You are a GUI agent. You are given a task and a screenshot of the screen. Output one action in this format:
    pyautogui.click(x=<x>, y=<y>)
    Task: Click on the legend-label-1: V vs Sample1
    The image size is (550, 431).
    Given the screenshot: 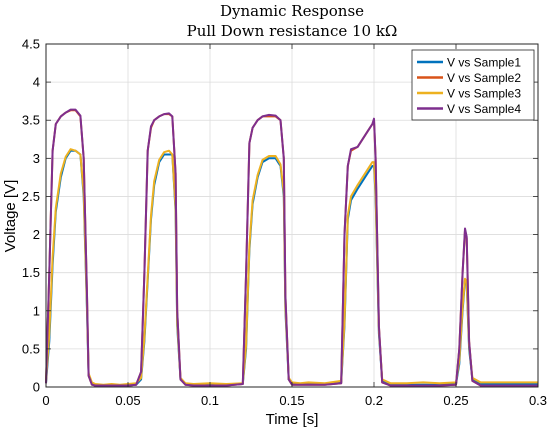 What is the action you would take?
    pyautogui.click(x=484, y=63)
    